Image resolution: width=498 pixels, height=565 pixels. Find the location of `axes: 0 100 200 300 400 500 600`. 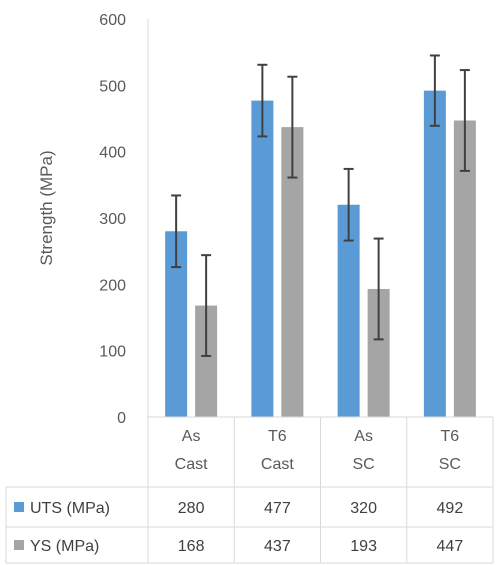

axes: 0 100 200 300 400 500 600 is located at coordinates (124, 219).